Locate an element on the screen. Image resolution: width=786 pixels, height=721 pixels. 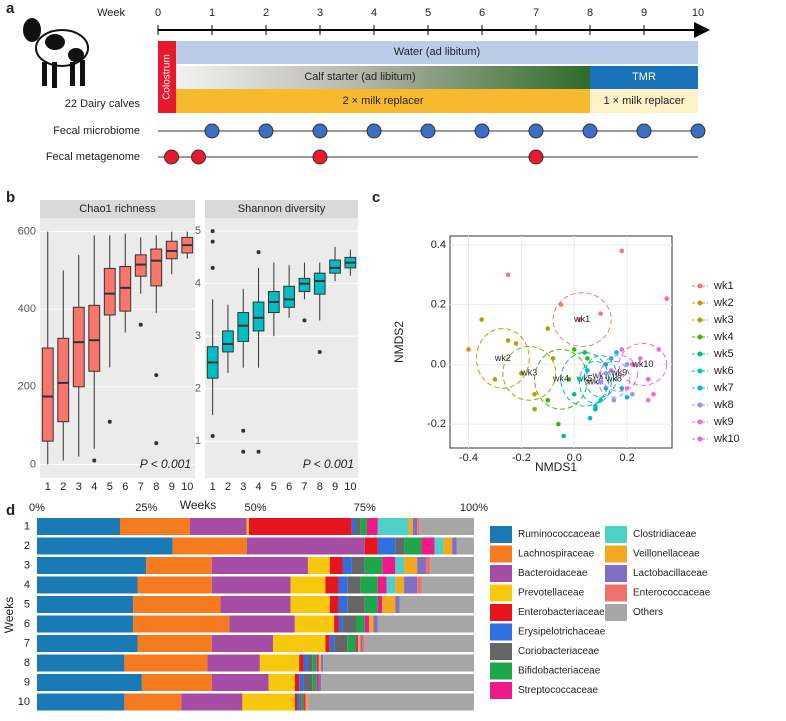
week-tick-label: 6 is located at coordinates (482, 13).